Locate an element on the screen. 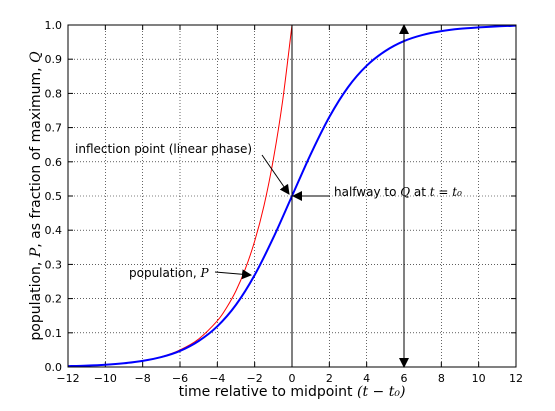 The image size is (555, 411). y-tick-label: 0.2 is located at coordinates (54, 299).